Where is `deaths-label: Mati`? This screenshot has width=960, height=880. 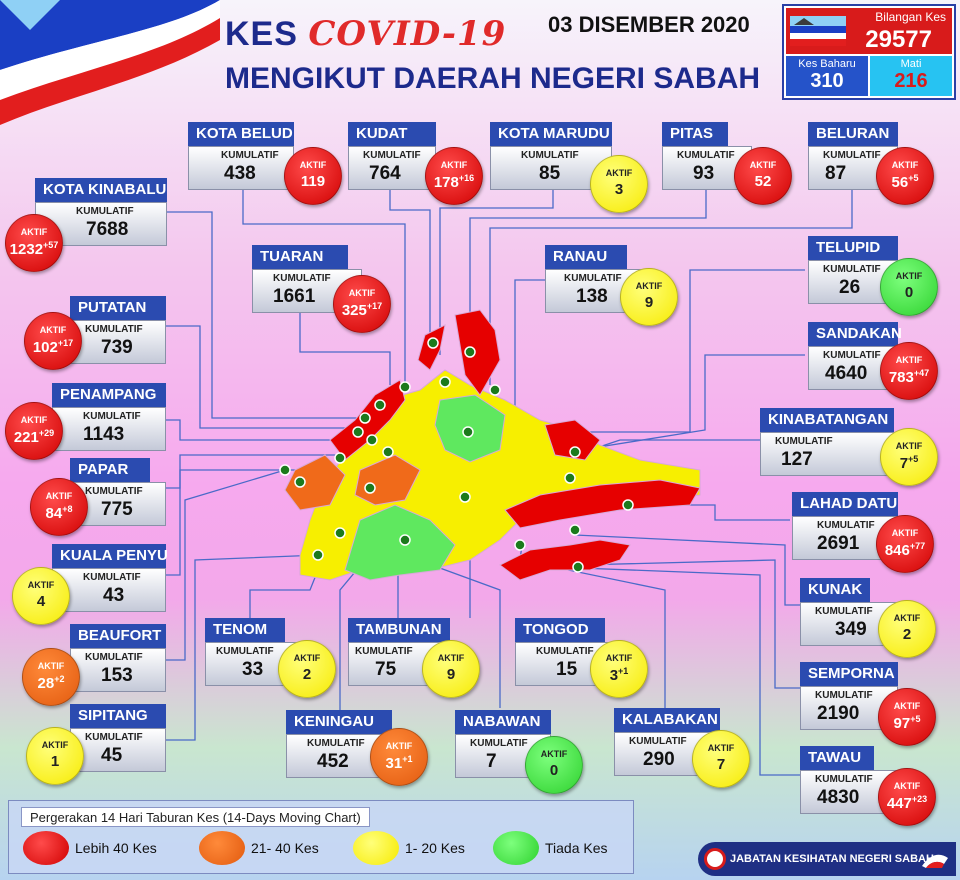 deaths-label: Mati is located at coordinates (911, 64).